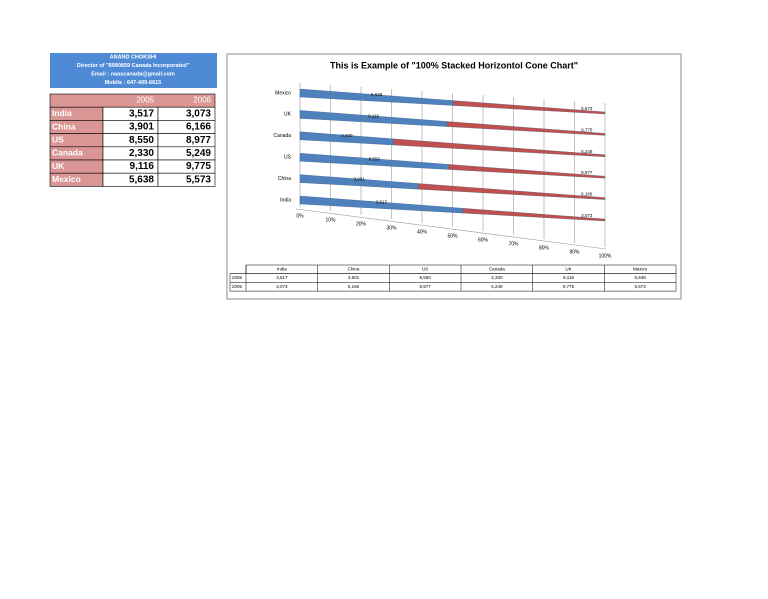  Describe the element at coordinates (354, 277) in the screenshot. I see `data-table-cell: 3,901` at that location.